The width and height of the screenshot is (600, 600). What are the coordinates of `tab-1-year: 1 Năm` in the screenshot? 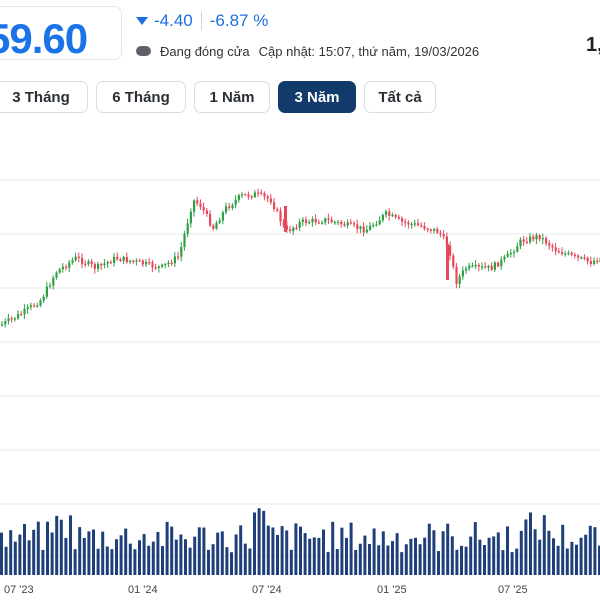 It's located at (232, 97).